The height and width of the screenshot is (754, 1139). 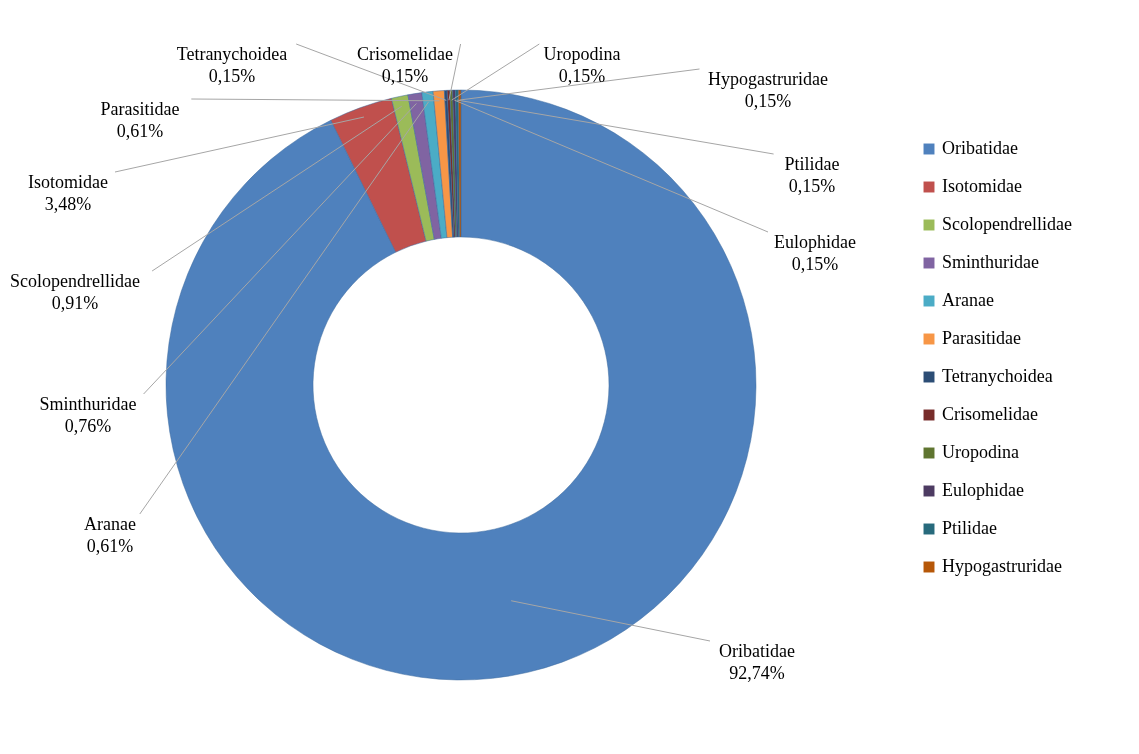 What do you see at coordinates (997, 376) in the screenshot?
I see `legend-label: Tetranychoidea` at bounding box center [997, 376].